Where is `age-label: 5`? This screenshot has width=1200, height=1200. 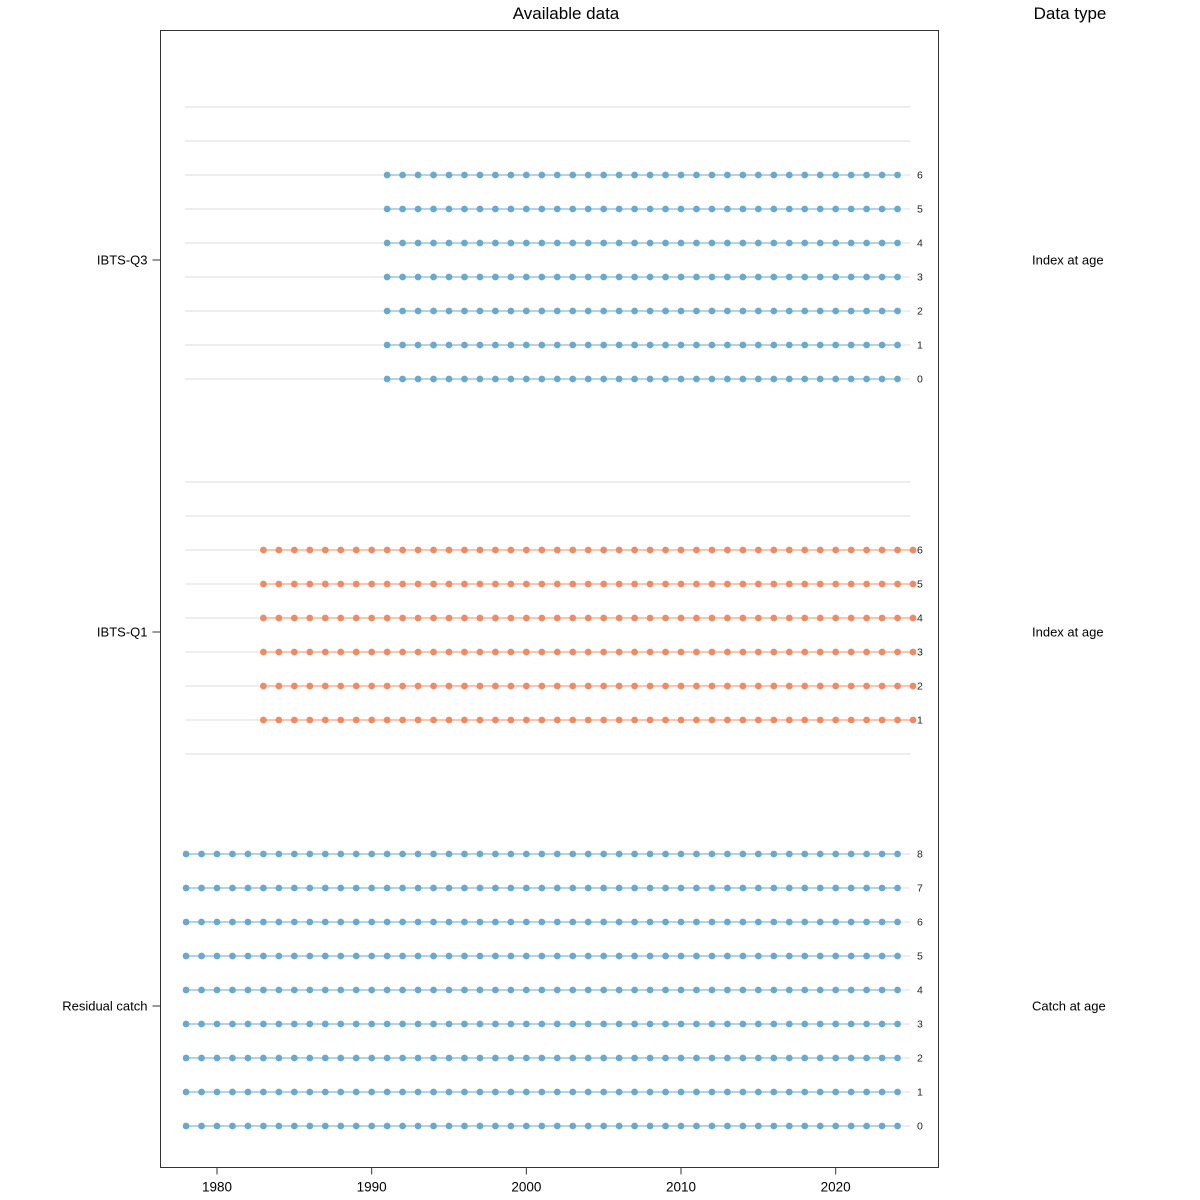
age-label: 5 is located at coordinates (920, 957).